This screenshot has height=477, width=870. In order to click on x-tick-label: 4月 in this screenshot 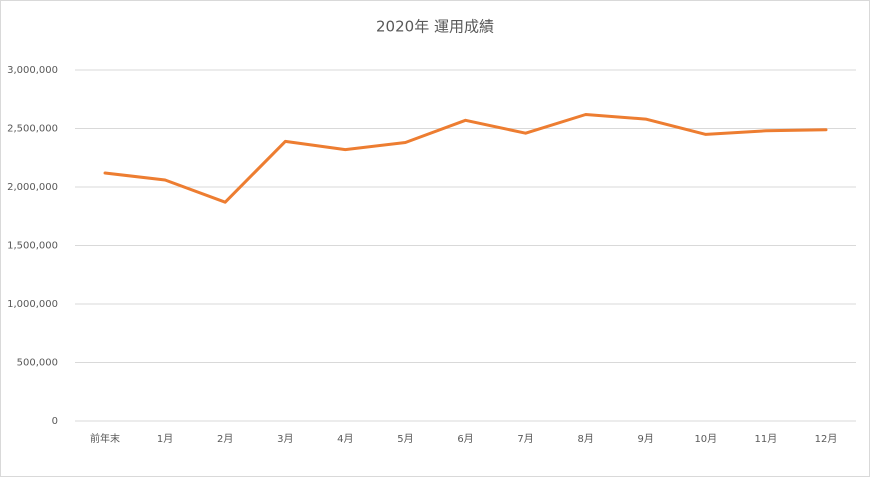, I will do `click(345, 439)`.